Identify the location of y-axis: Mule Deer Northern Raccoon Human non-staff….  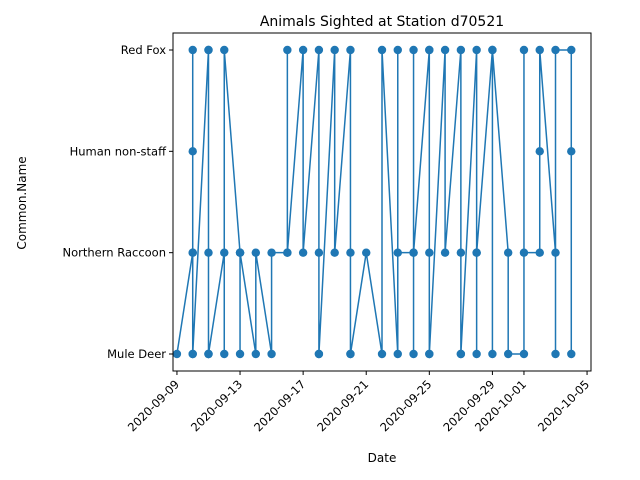
(118, 202).